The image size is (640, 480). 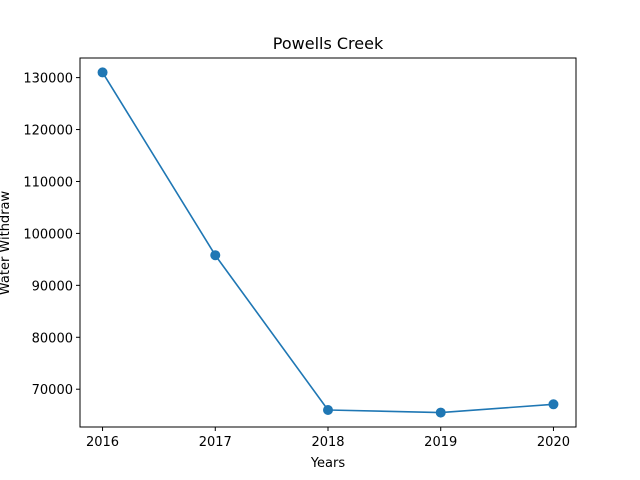 I want to click on x-tick-label: 2019, so click(x=440, y=442).